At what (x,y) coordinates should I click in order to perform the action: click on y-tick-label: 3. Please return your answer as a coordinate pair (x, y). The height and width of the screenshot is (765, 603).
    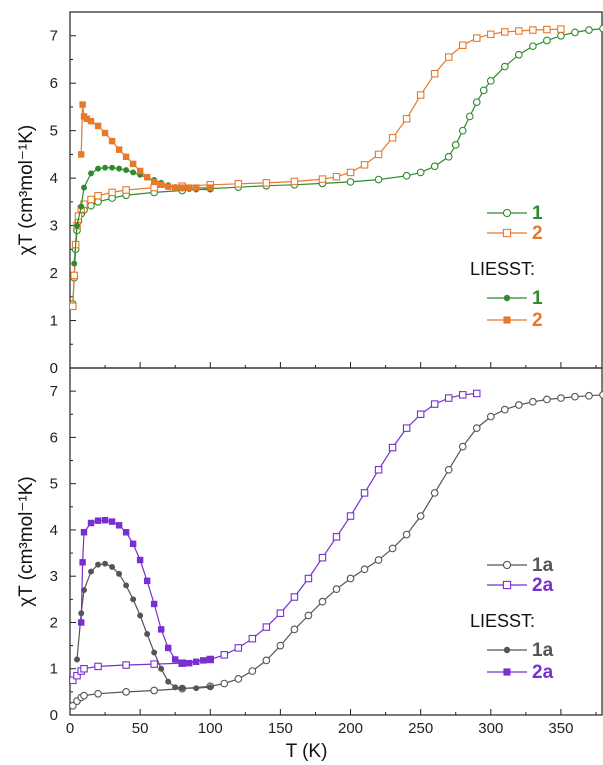
    Looking at the image, I should click on (54, 226).